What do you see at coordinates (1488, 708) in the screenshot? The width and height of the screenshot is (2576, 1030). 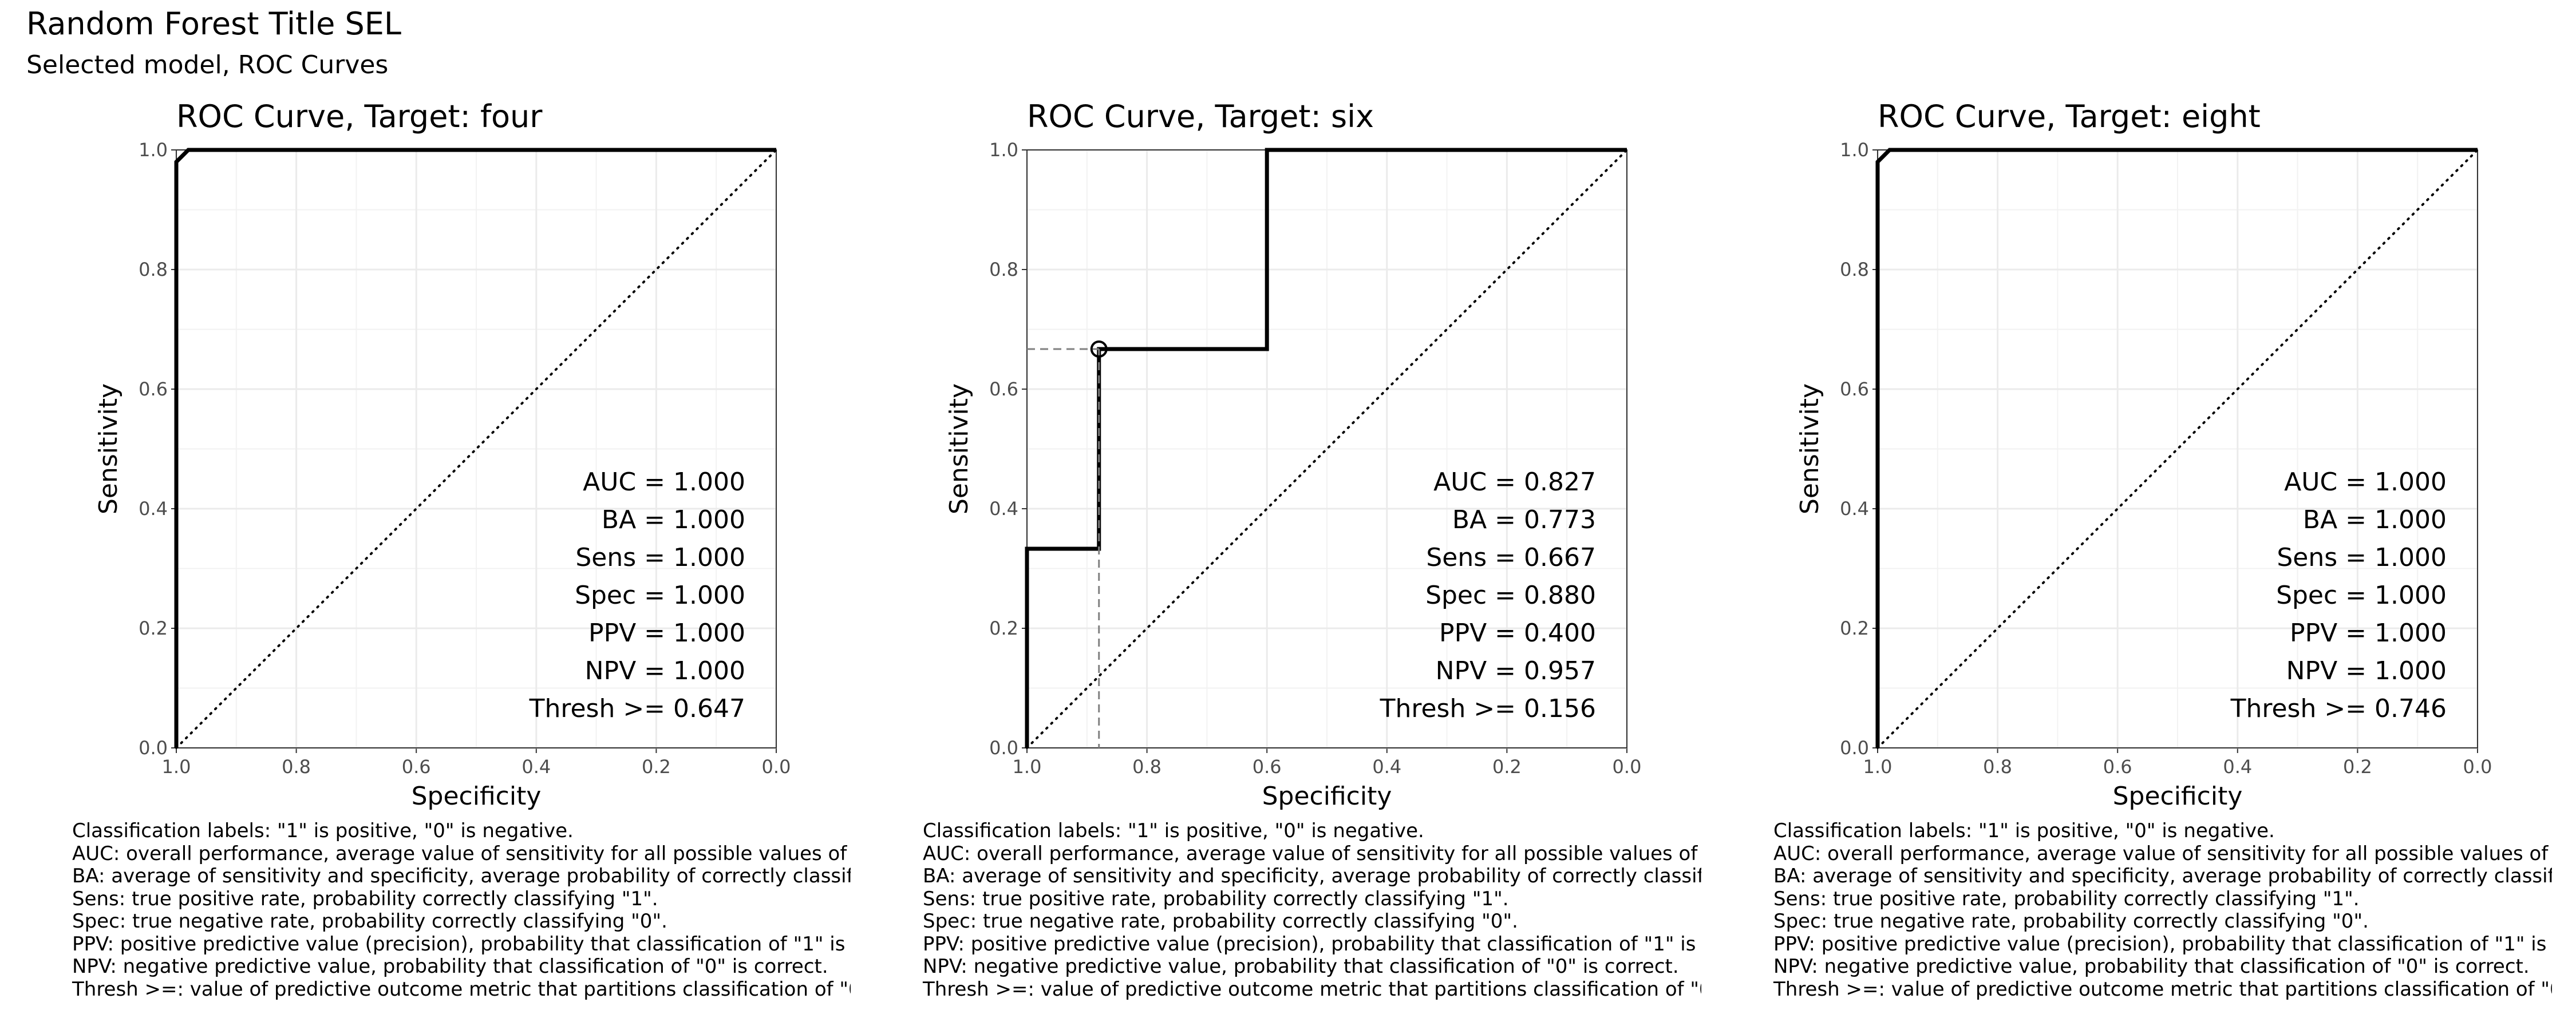 I see `metric-annotation: Thresh >= 0.156` at bounding box center [1488, 708].